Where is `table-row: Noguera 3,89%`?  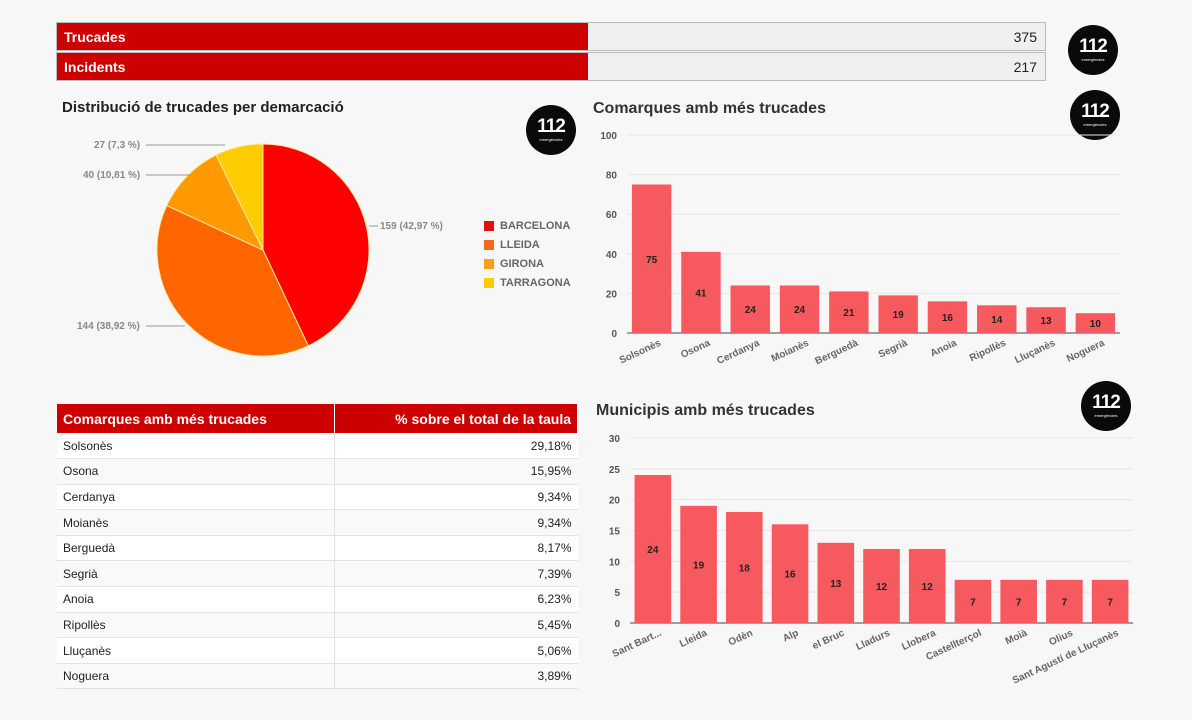 table-row: Noguera 3,89% is located at coordinates (317, 676).